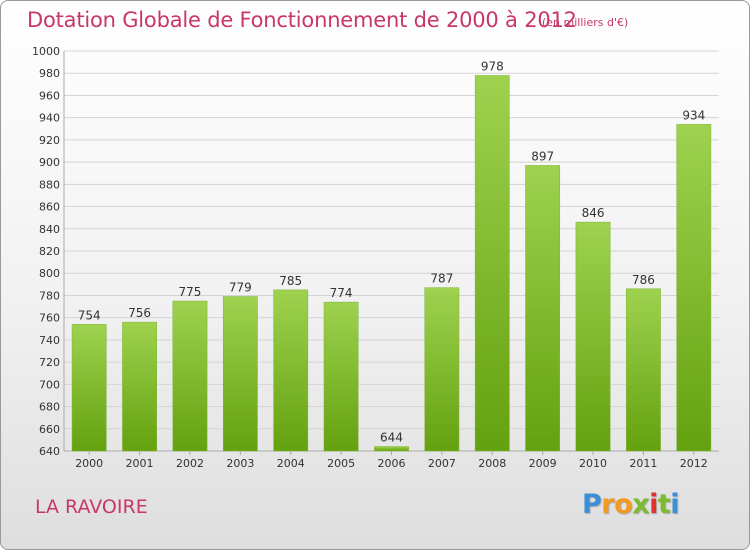 The image size is (750, 550). I want to click on y-tick-label: 860, so click(49, 207).